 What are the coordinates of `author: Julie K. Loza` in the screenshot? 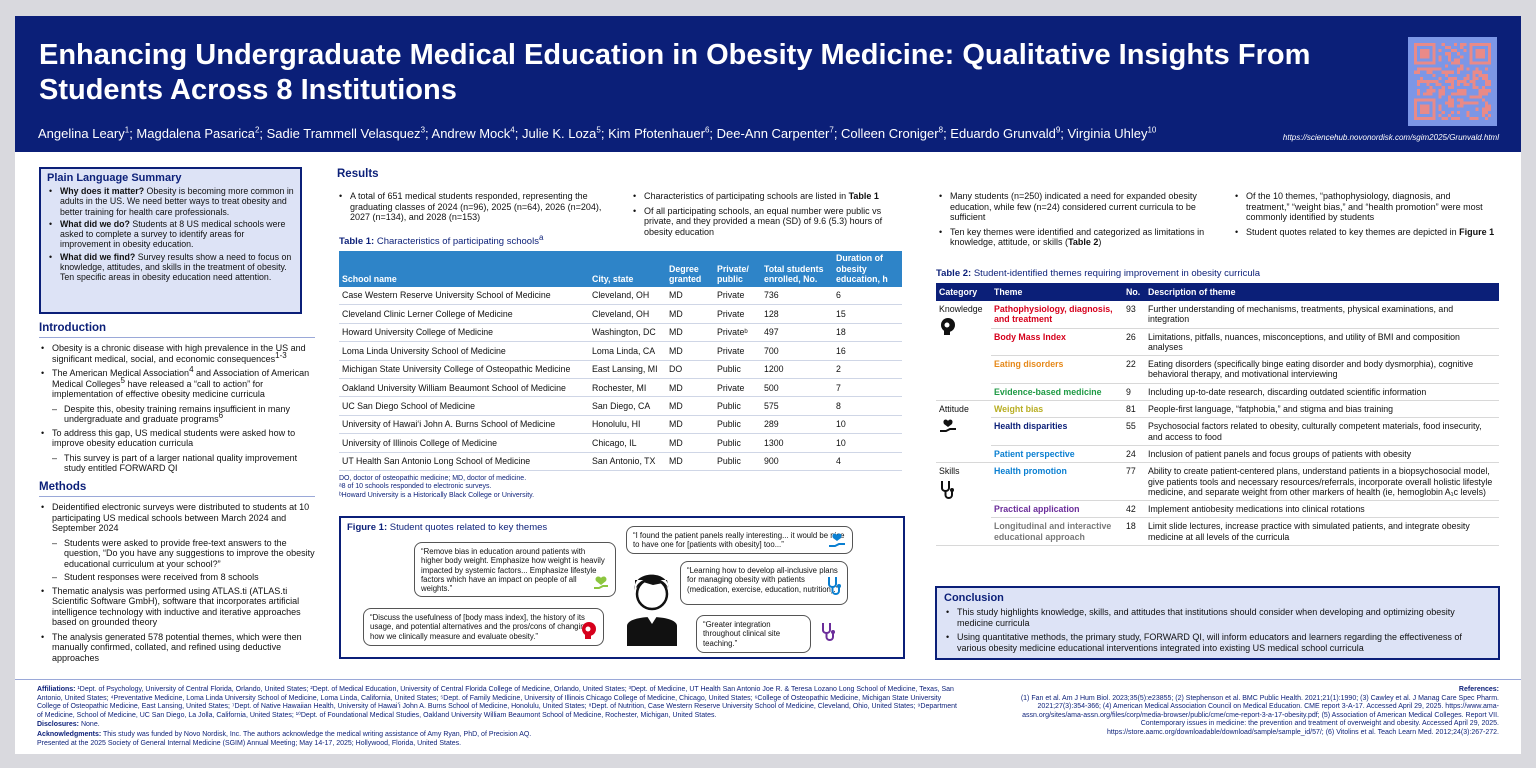 It's located at (559, 133).